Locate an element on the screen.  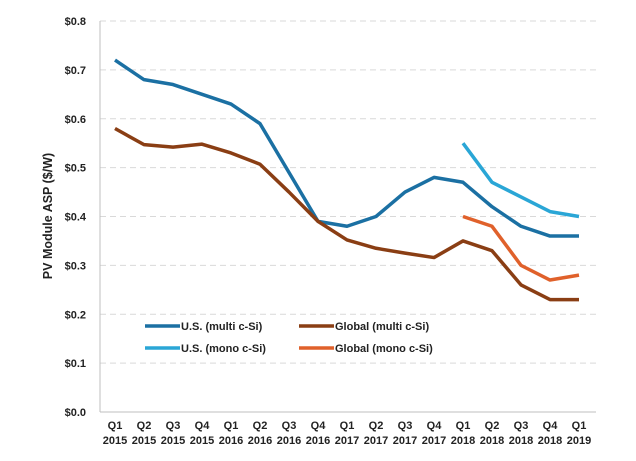
legend-label: U.S. (mono c-Si) is located at coordinates (223, 349).